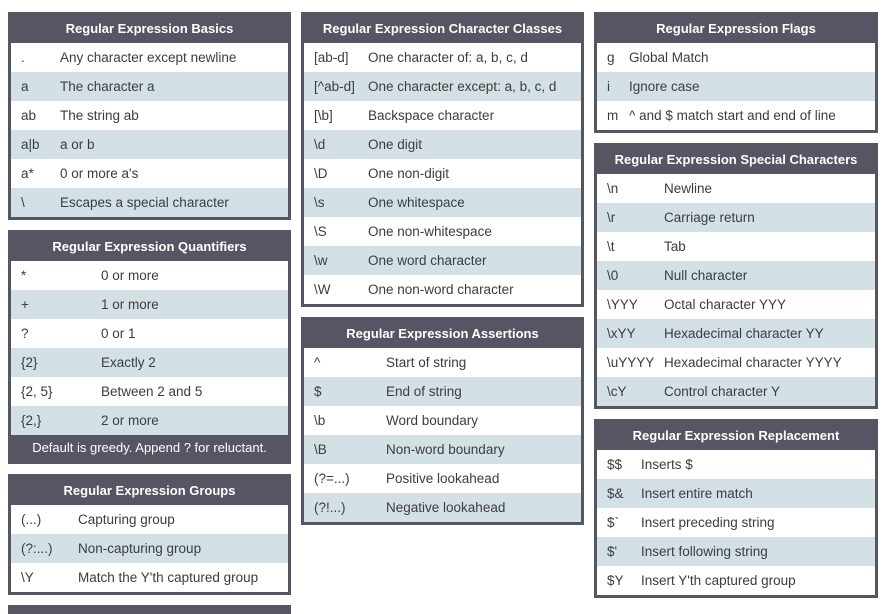 The height and width of the screenshot is (614, 889). I want to click on table-row: a|b a or b, so click(149, 144).